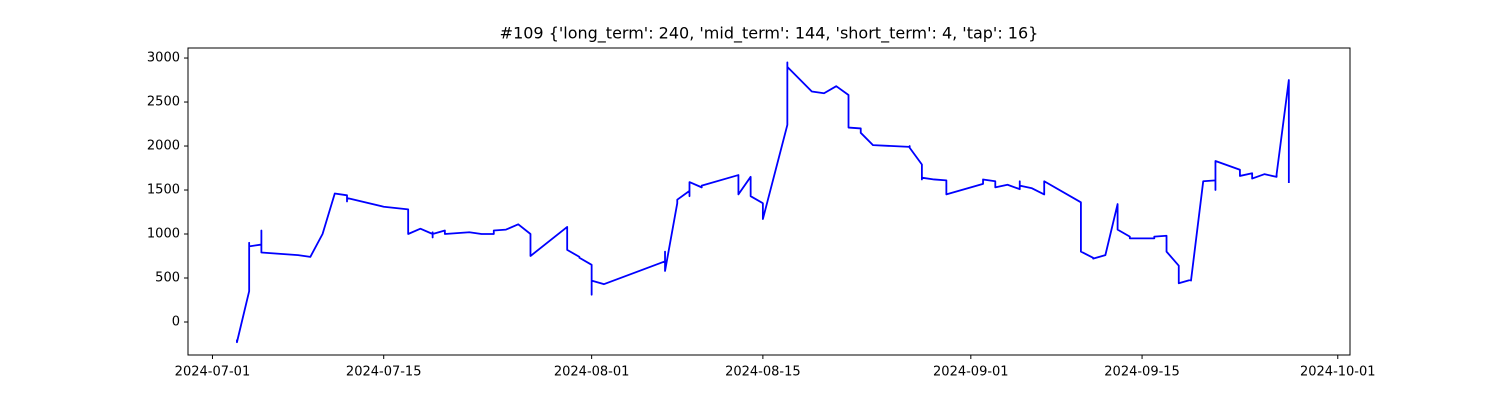  What do you see at coordinates (167, 278) in the screenshot?
I see `y-tick-label: 500` at bounding box center [167, 278].